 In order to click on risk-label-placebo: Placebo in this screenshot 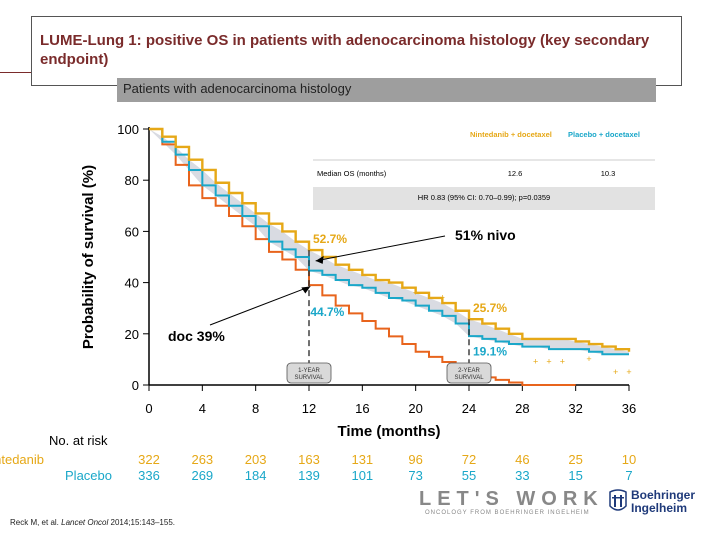, I will do `click(88, 475)`.